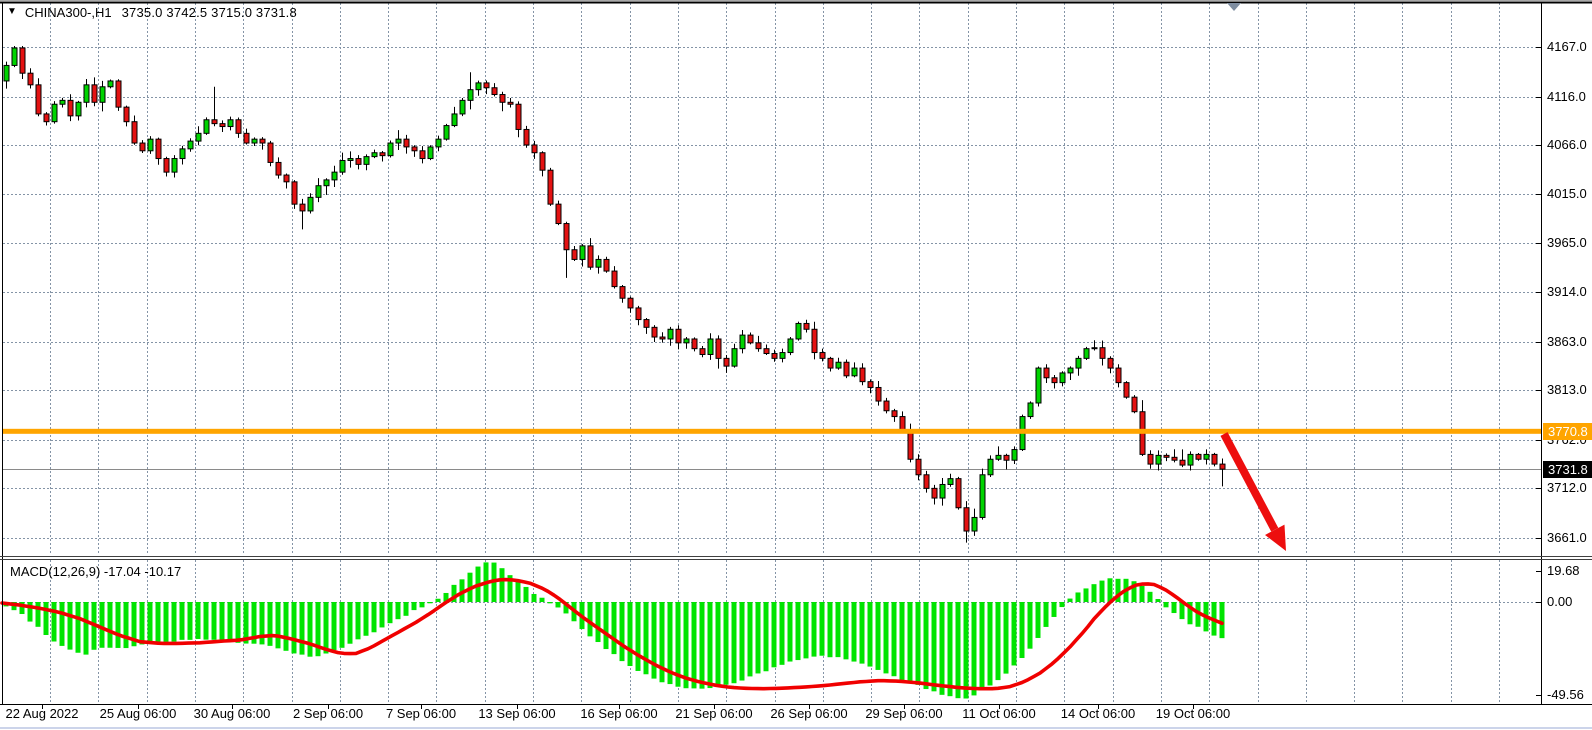 The height and width of the screenshot is (730, 1592). I want to click on macd-signal-line, so click(612, 634).